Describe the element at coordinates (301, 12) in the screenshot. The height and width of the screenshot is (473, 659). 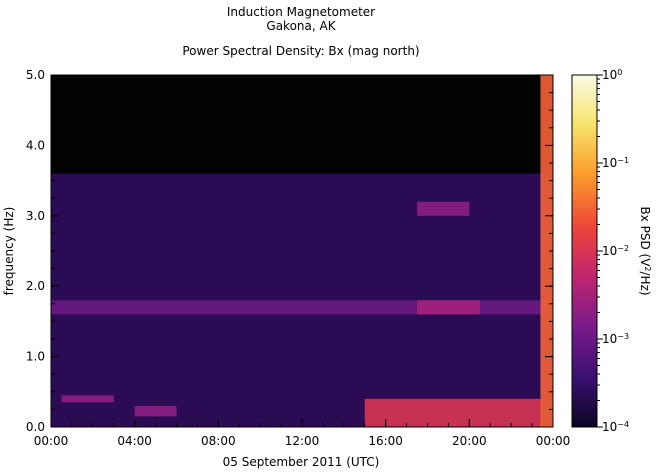
I see `chart-title: Induction Magnetometer` at that location.